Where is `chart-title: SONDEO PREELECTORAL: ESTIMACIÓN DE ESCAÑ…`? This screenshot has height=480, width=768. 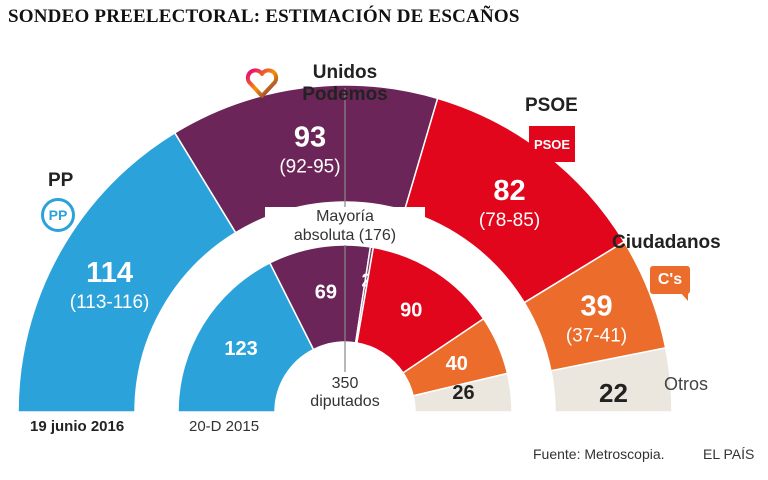 chart-title: SONDEO PREELECTORAL: ESTIMACIÓN DE ESCAÑ… is located at coordinates (264, 16).